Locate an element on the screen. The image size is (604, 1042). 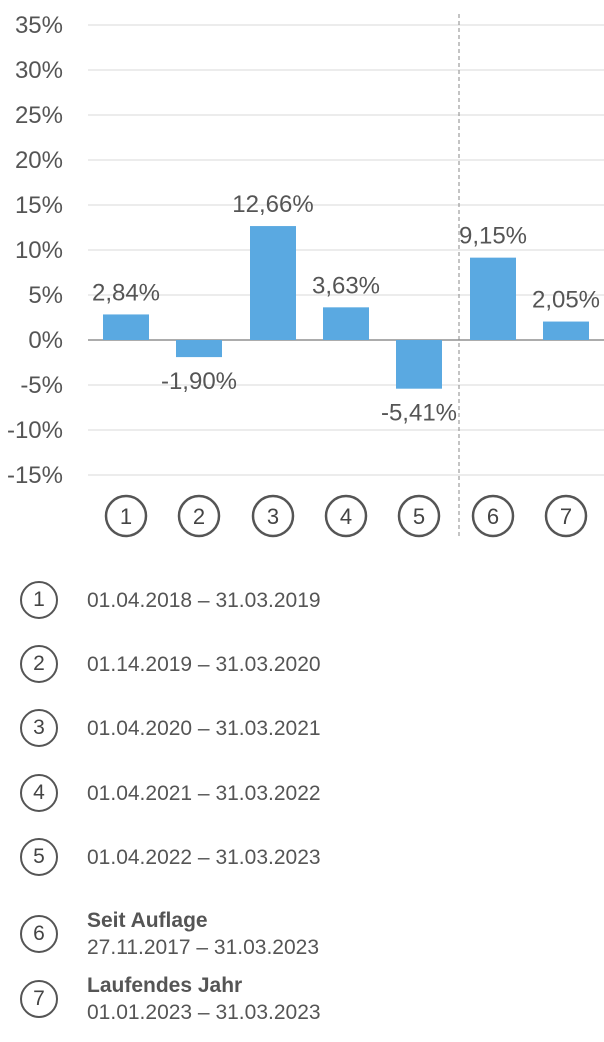
legend-range-1: 01.04.2018 – 31.03.2019 is located at coordinates (204, 600).